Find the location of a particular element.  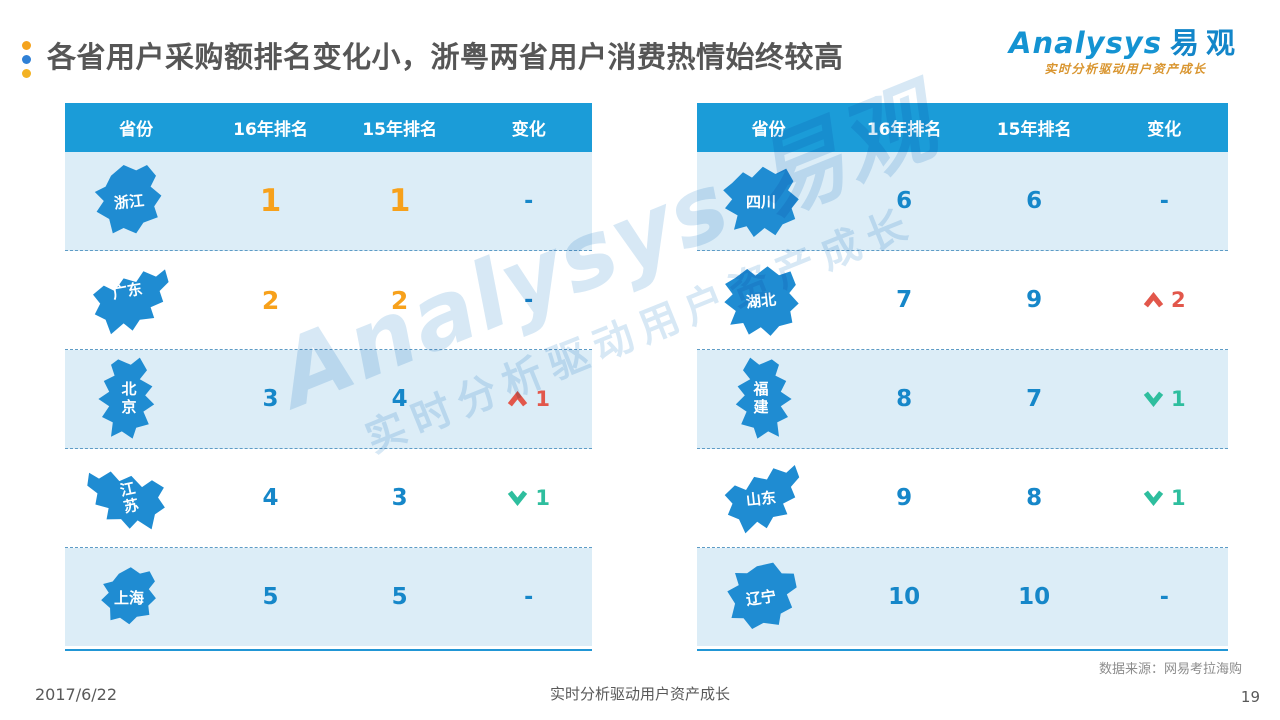

province-cell: 江苏 is located at coordinates (136, 498).